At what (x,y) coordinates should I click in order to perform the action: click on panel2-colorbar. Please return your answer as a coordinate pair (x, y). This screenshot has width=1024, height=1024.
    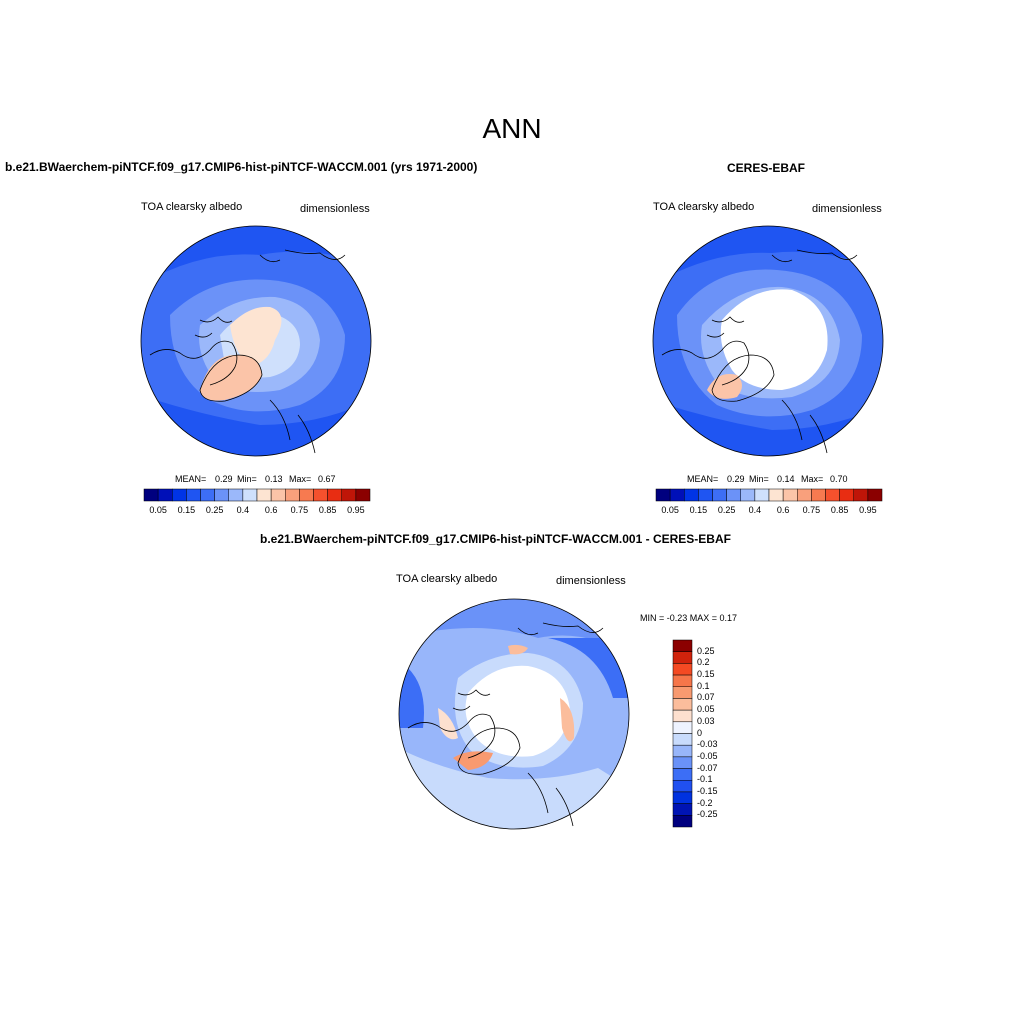
    Looking at the image, I should click on (769, 495).